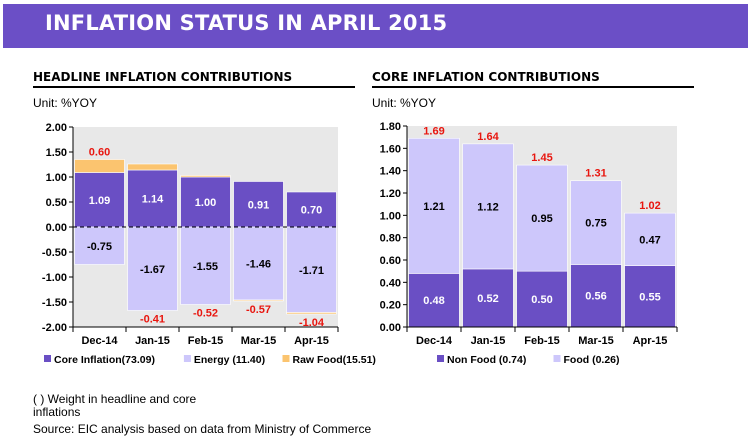  I want to click on core-title-rule, so click(533, 87).